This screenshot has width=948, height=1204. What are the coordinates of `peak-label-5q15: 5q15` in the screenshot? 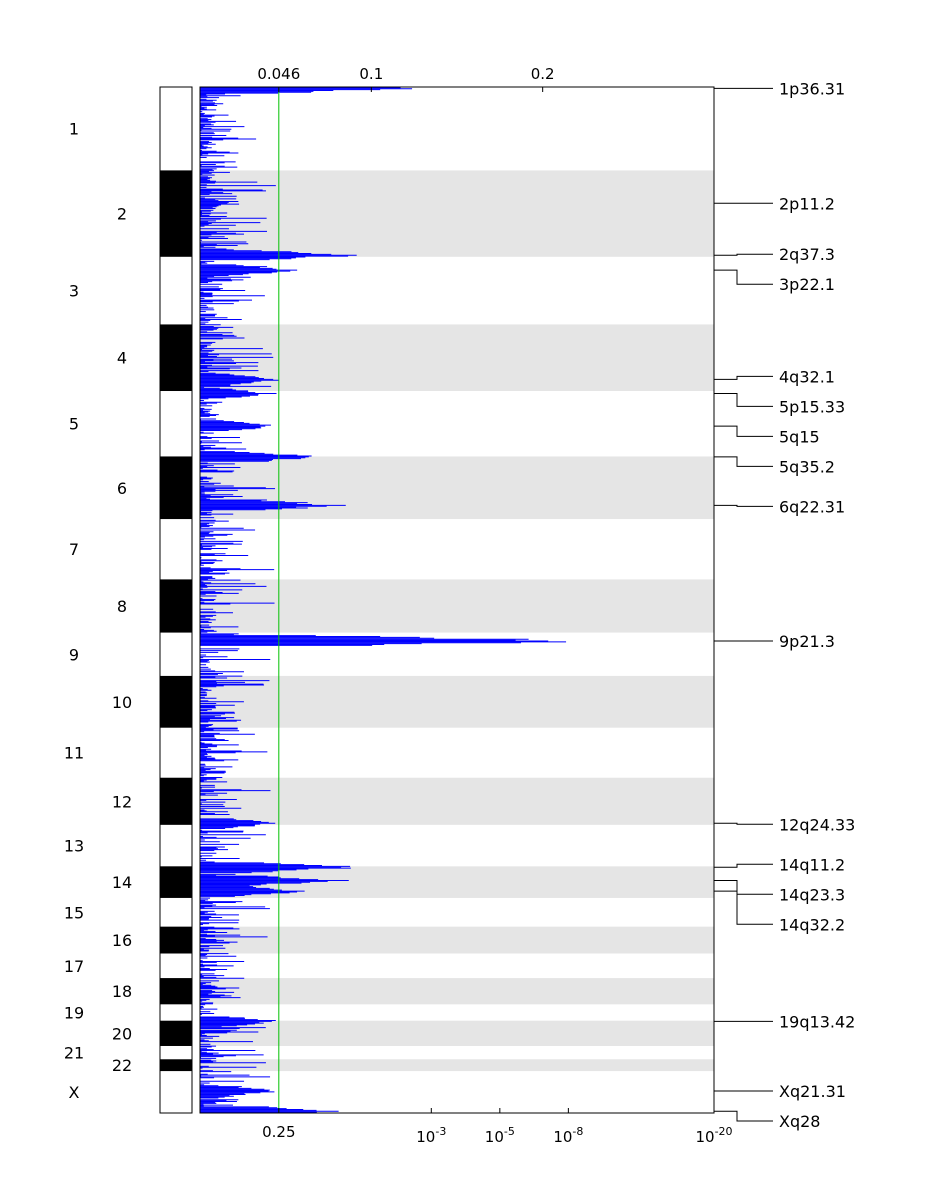 It's located at (799, 436).